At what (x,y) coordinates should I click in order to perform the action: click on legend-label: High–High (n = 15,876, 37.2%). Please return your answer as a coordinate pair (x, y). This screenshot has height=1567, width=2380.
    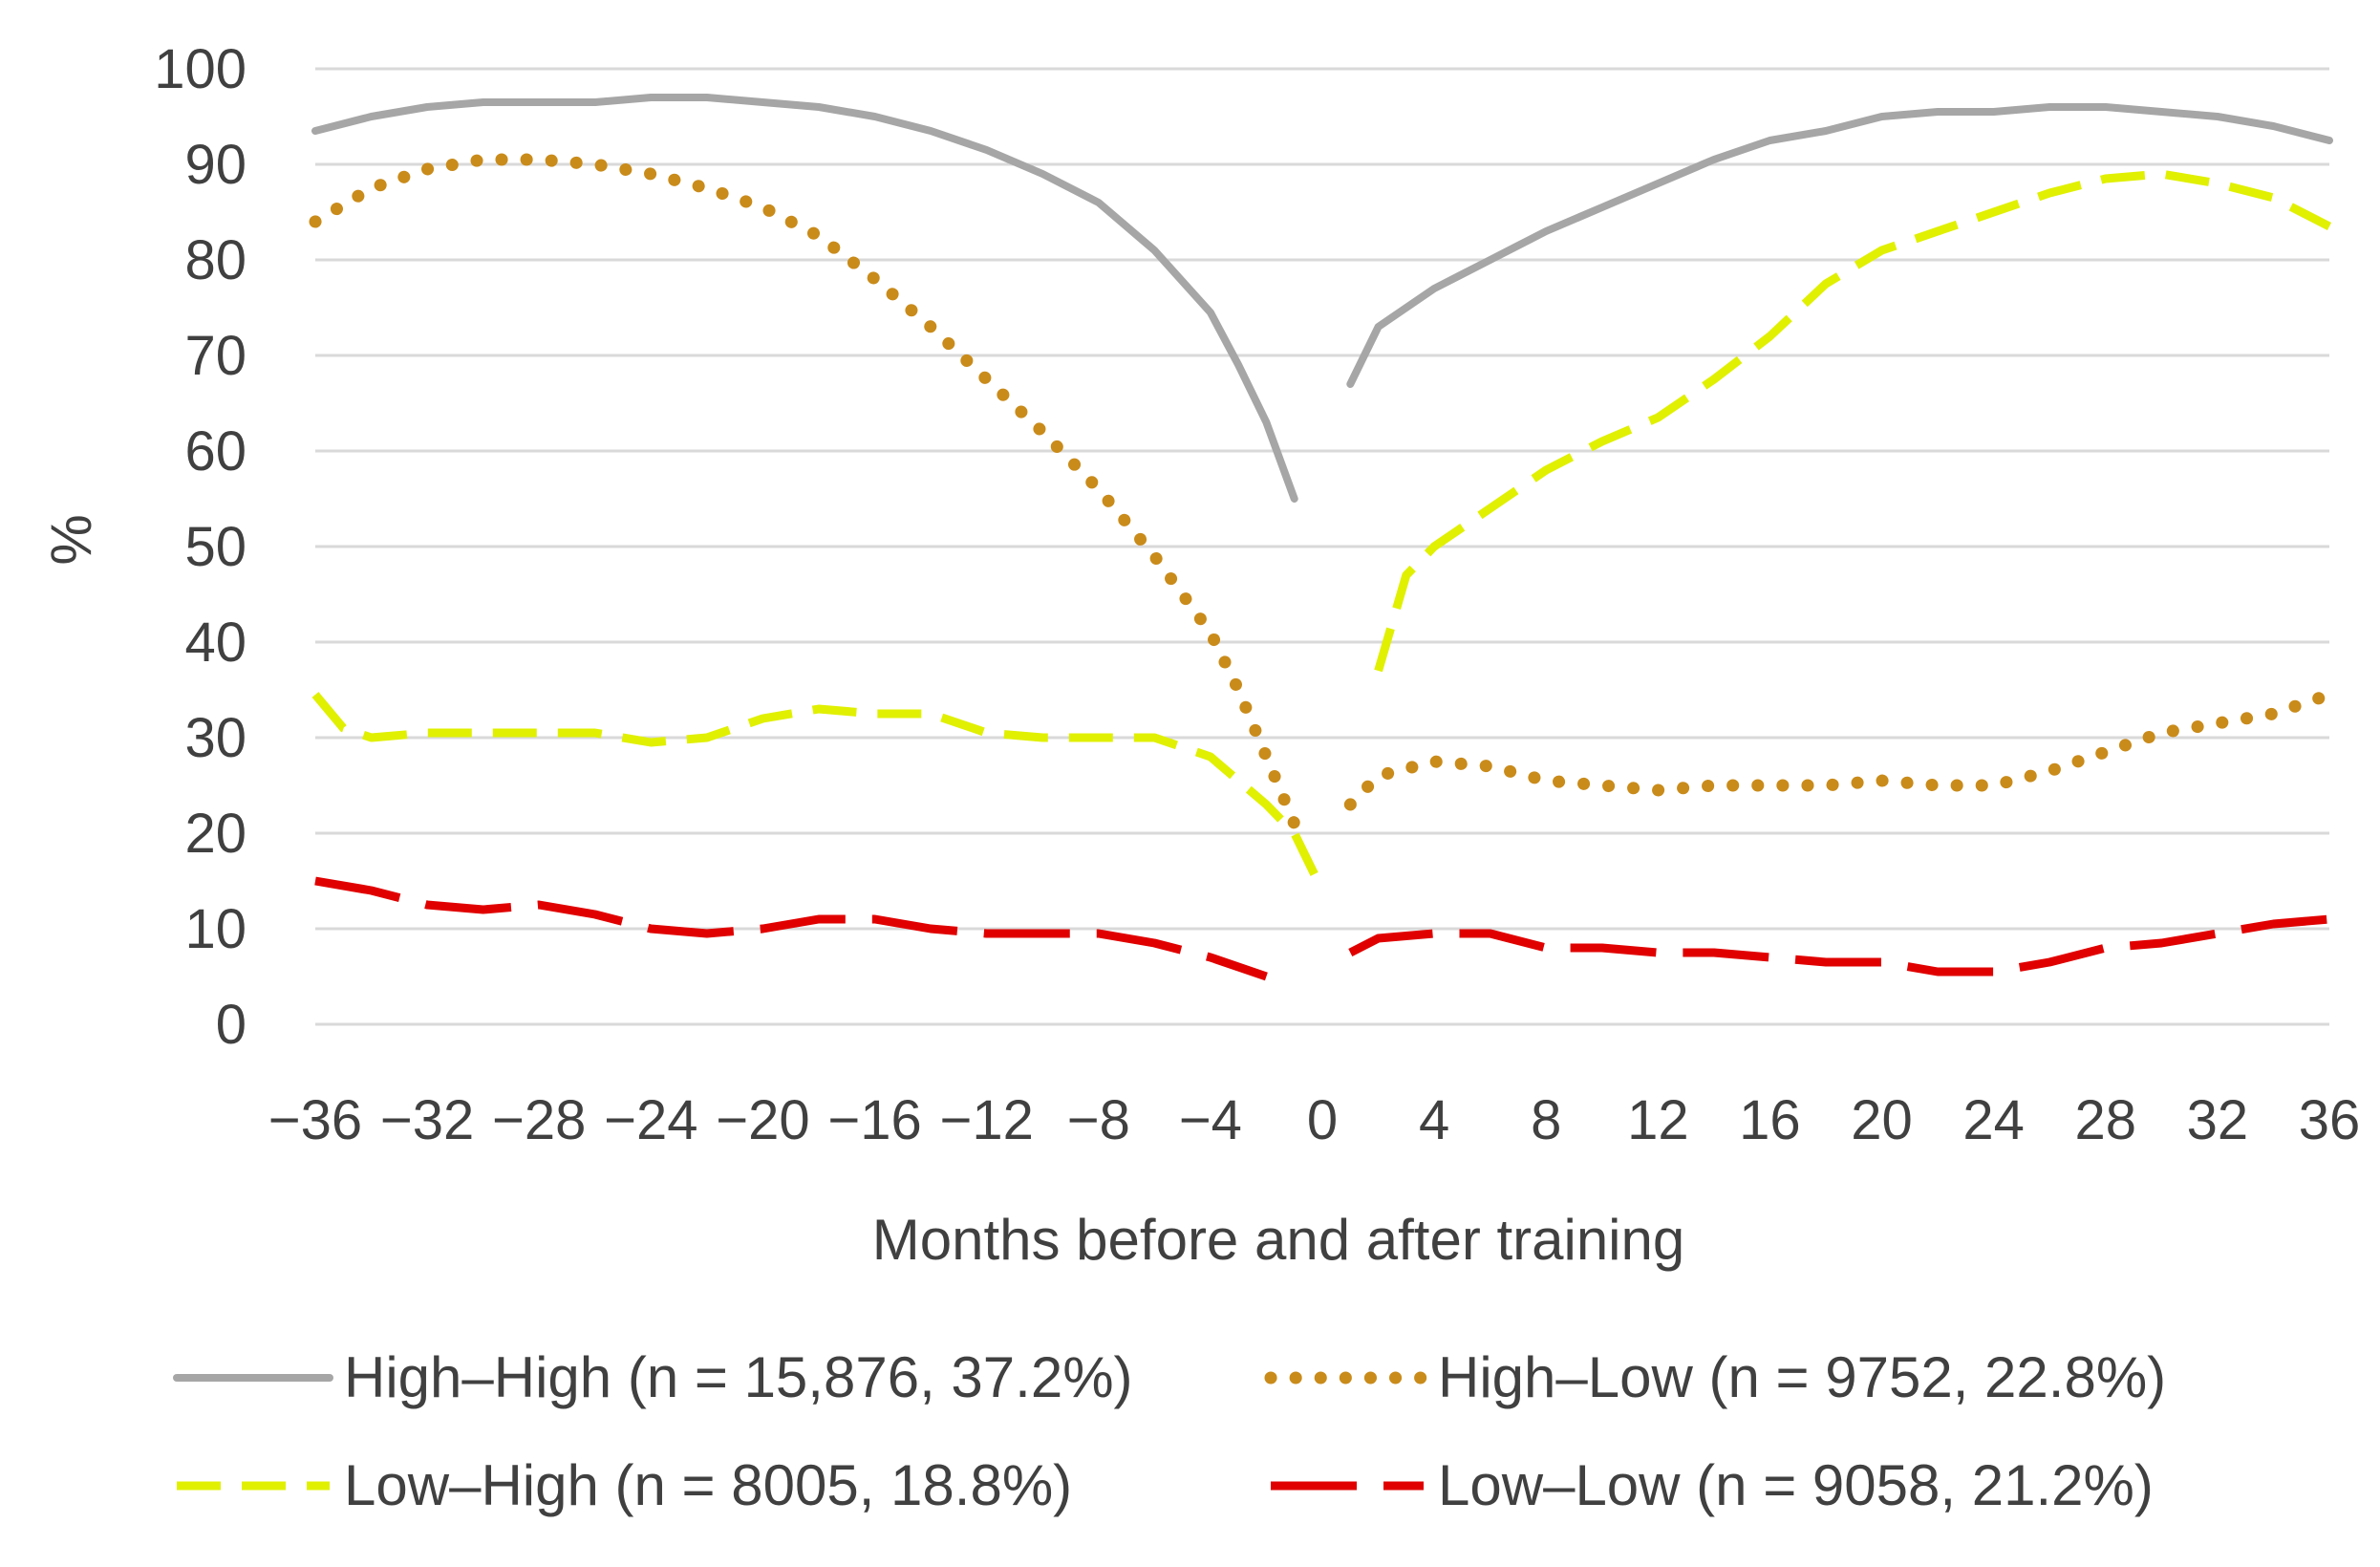
    Looking at the image, I should click on (738, 1377).